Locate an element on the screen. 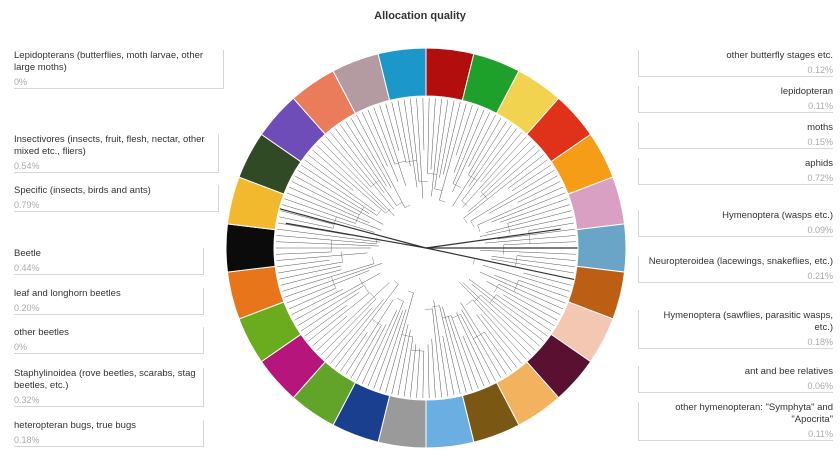 The width and height of the screenshot is (840, 450). label-left-5-value: 0.20% is located at coordinates (27, 308).